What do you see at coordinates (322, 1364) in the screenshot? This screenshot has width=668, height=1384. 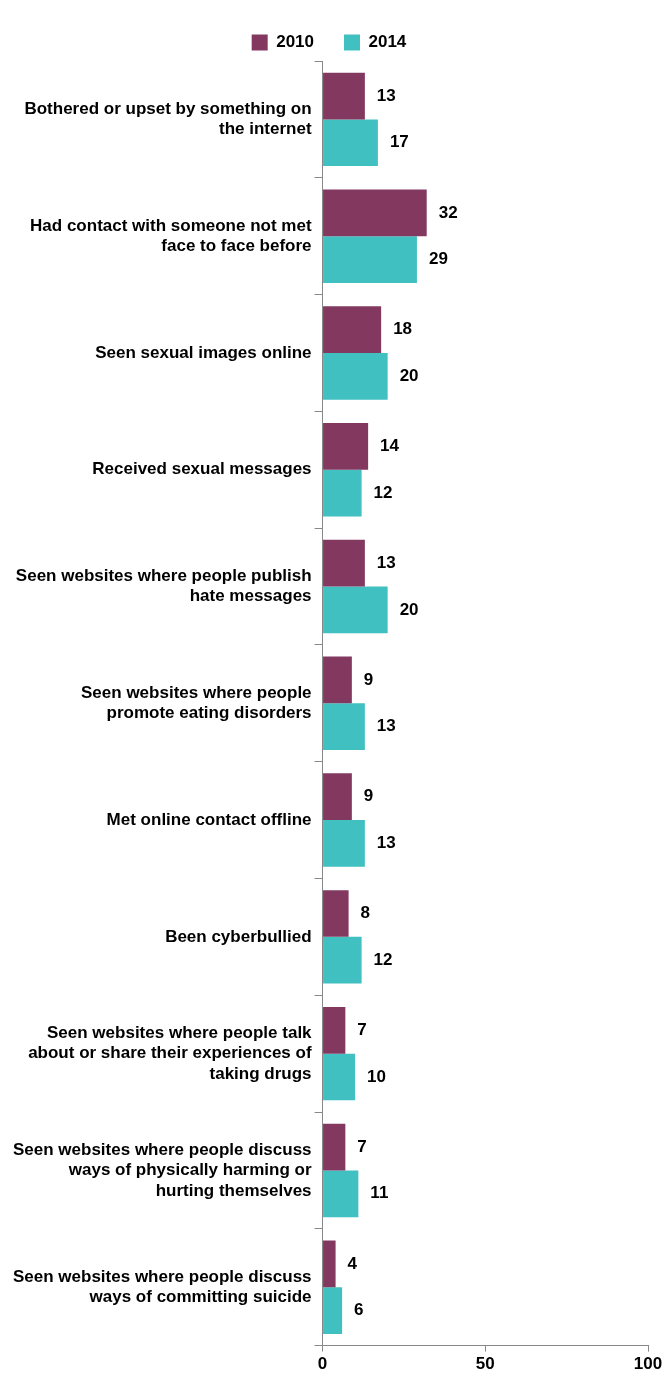 I see `x-tick-label: 0` at bounding box center [322, 1364].